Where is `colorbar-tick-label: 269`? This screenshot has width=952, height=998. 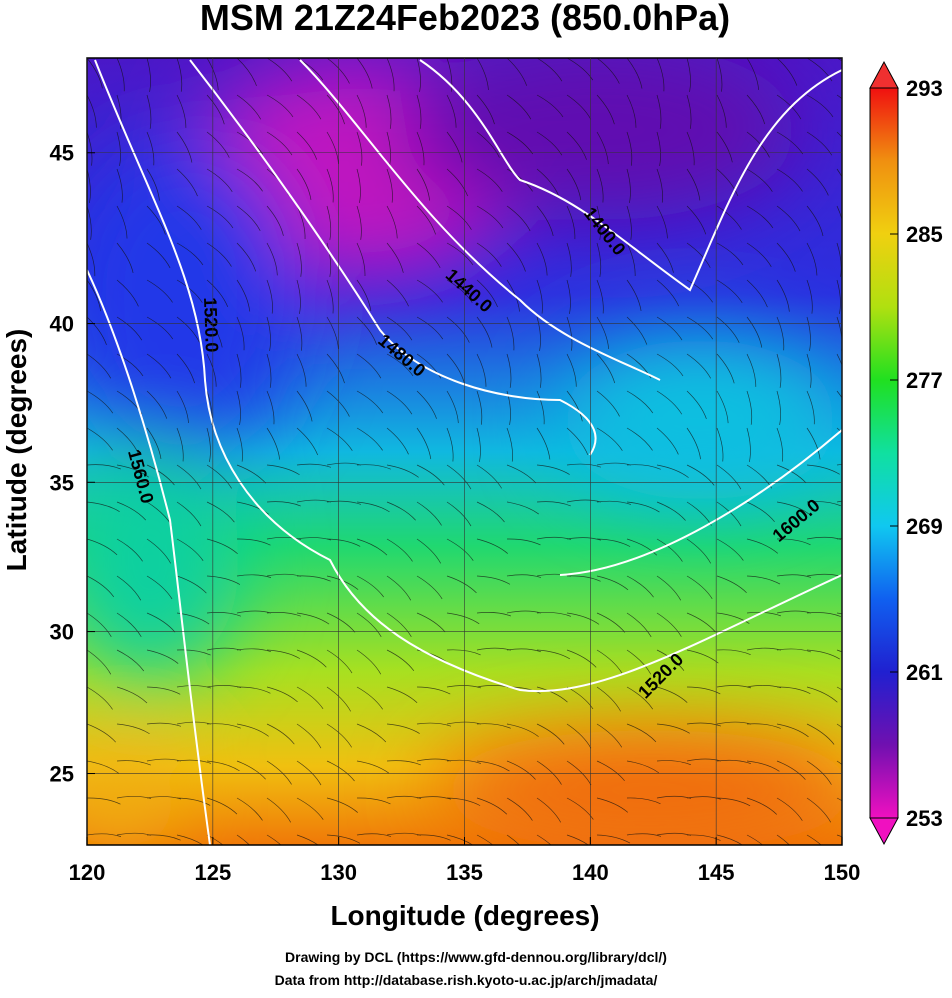
colorbar-tick-label: 269 is located at coordinates (924, 526).